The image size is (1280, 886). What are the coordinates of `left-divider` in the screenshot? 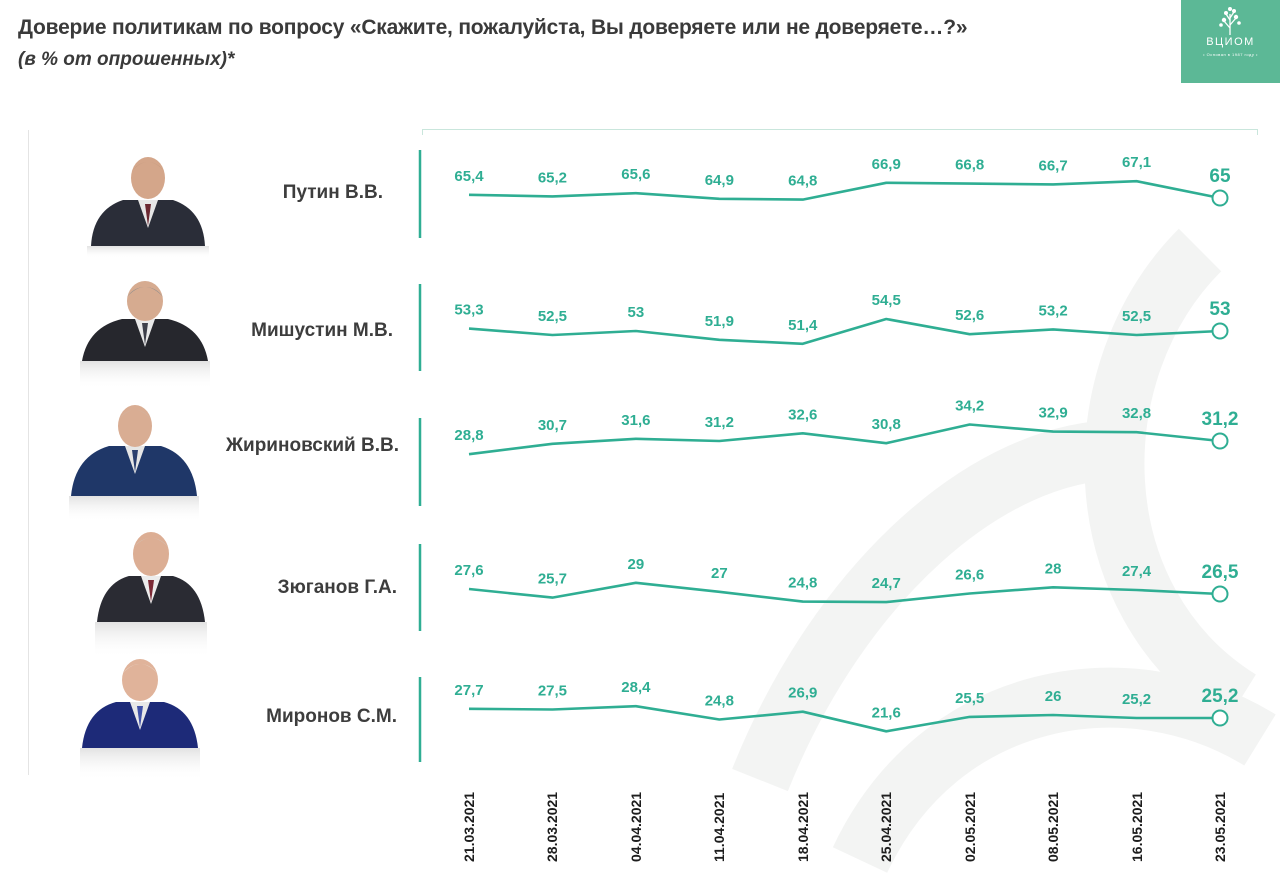 It's located at (28, 452).